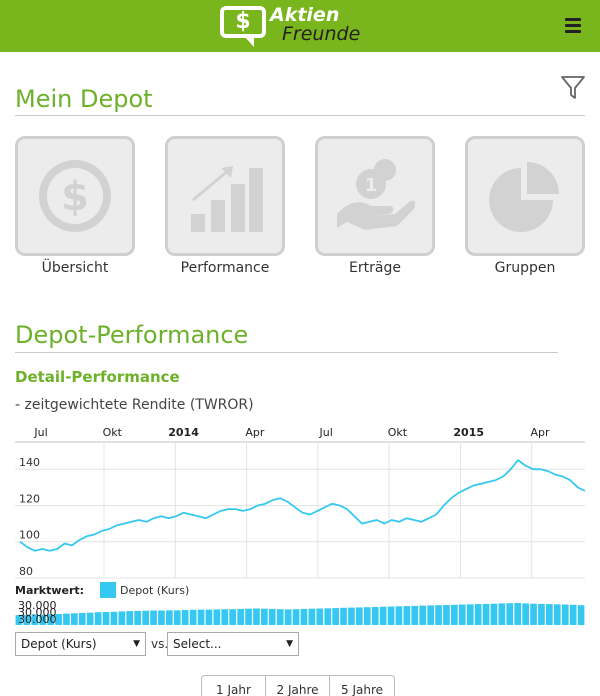 This screenshot has width=600, height=696. What do you see at coordinates (234, 686) in the screenshot?
I see `period-button-1y: 1 Jahr` at bounding box center [234, 686].